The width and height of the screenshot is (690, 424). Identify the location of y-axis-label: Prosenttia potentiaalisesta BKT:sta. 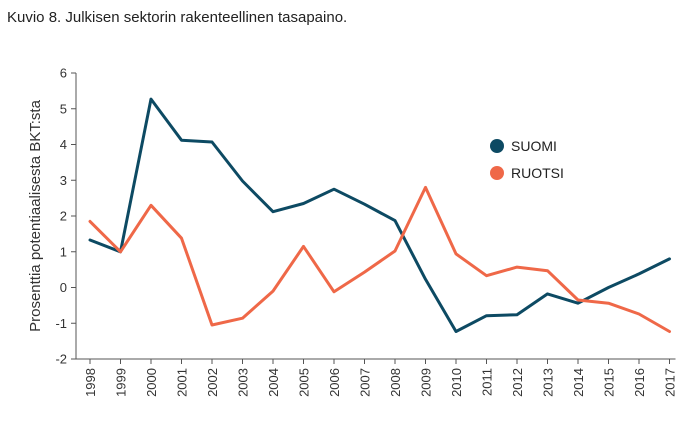
(35, 215).